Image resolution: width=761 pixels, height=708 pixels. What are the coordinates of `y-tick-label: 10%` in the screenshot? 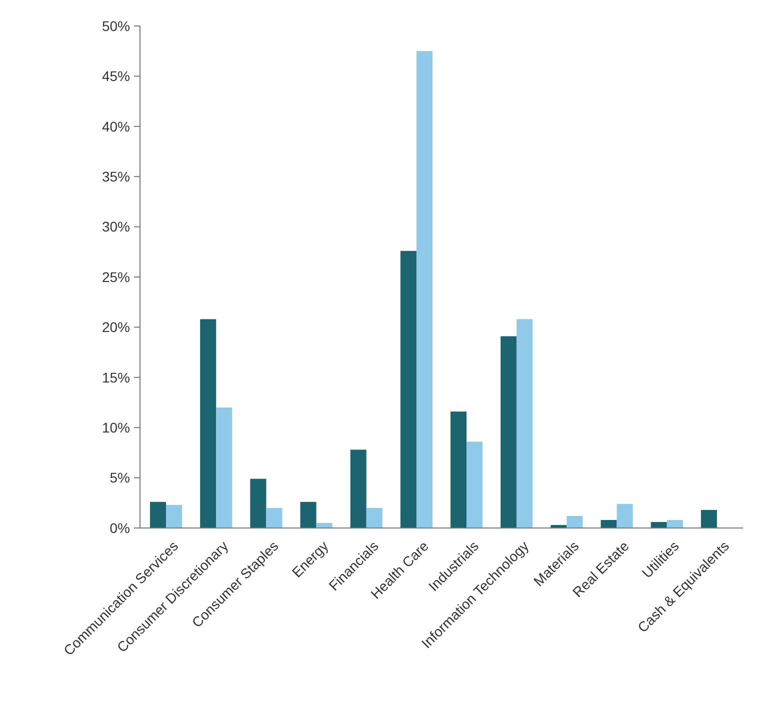 It's located at (116, 428).